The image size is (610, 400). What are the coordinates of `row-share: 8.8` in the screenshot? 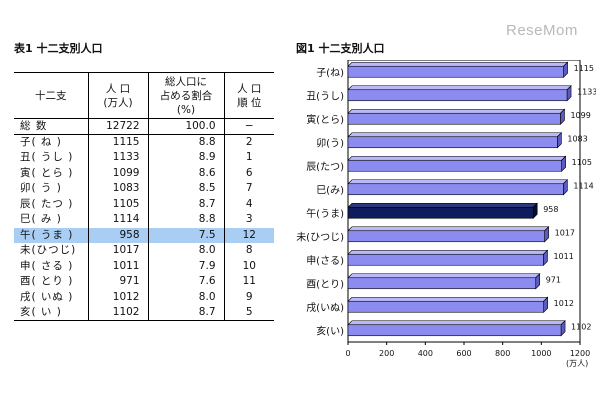 It's located at (185, 220).